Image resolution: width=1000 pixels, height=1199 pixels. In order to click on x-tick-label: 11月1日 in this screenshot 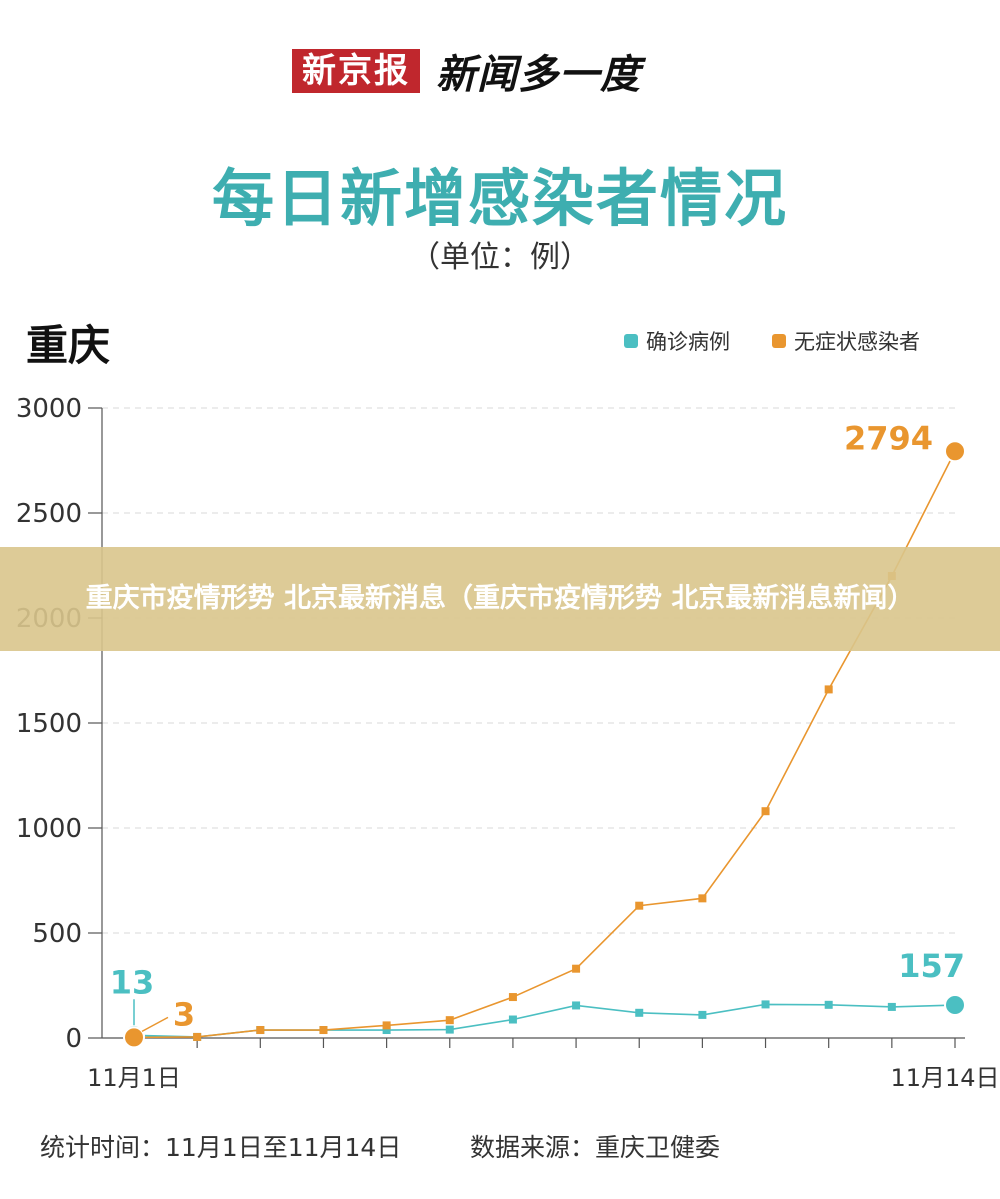, I will do `click(134, 1078)`.